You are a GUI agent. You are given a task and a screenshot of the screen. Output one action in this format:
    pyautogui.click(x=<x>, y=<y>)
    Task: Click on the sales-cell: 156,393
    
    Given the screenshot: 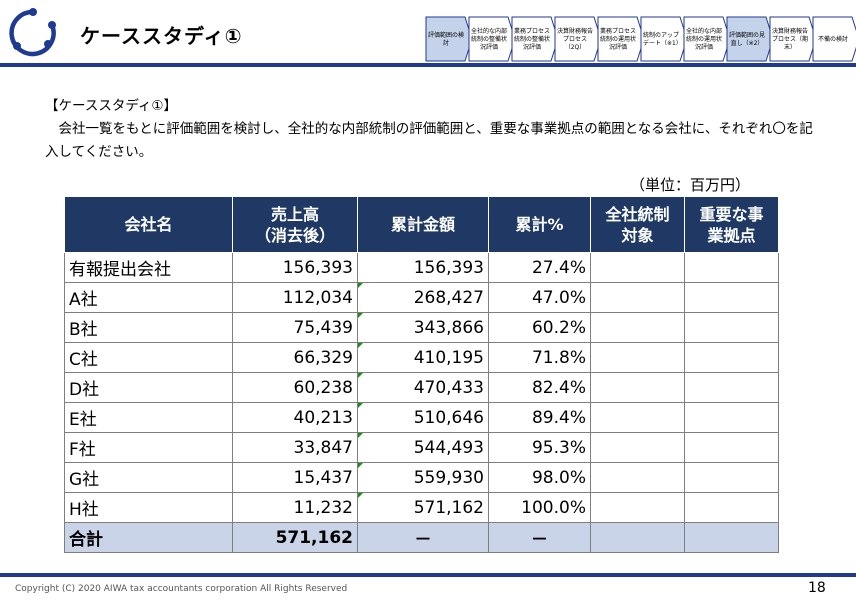 What is the action you would take?
    pyautogui.click(x=295, y=267)
    